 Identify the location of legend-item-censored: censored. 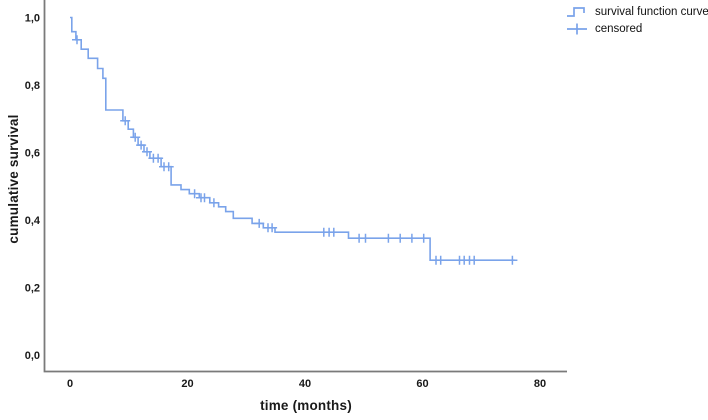
(637, 28).